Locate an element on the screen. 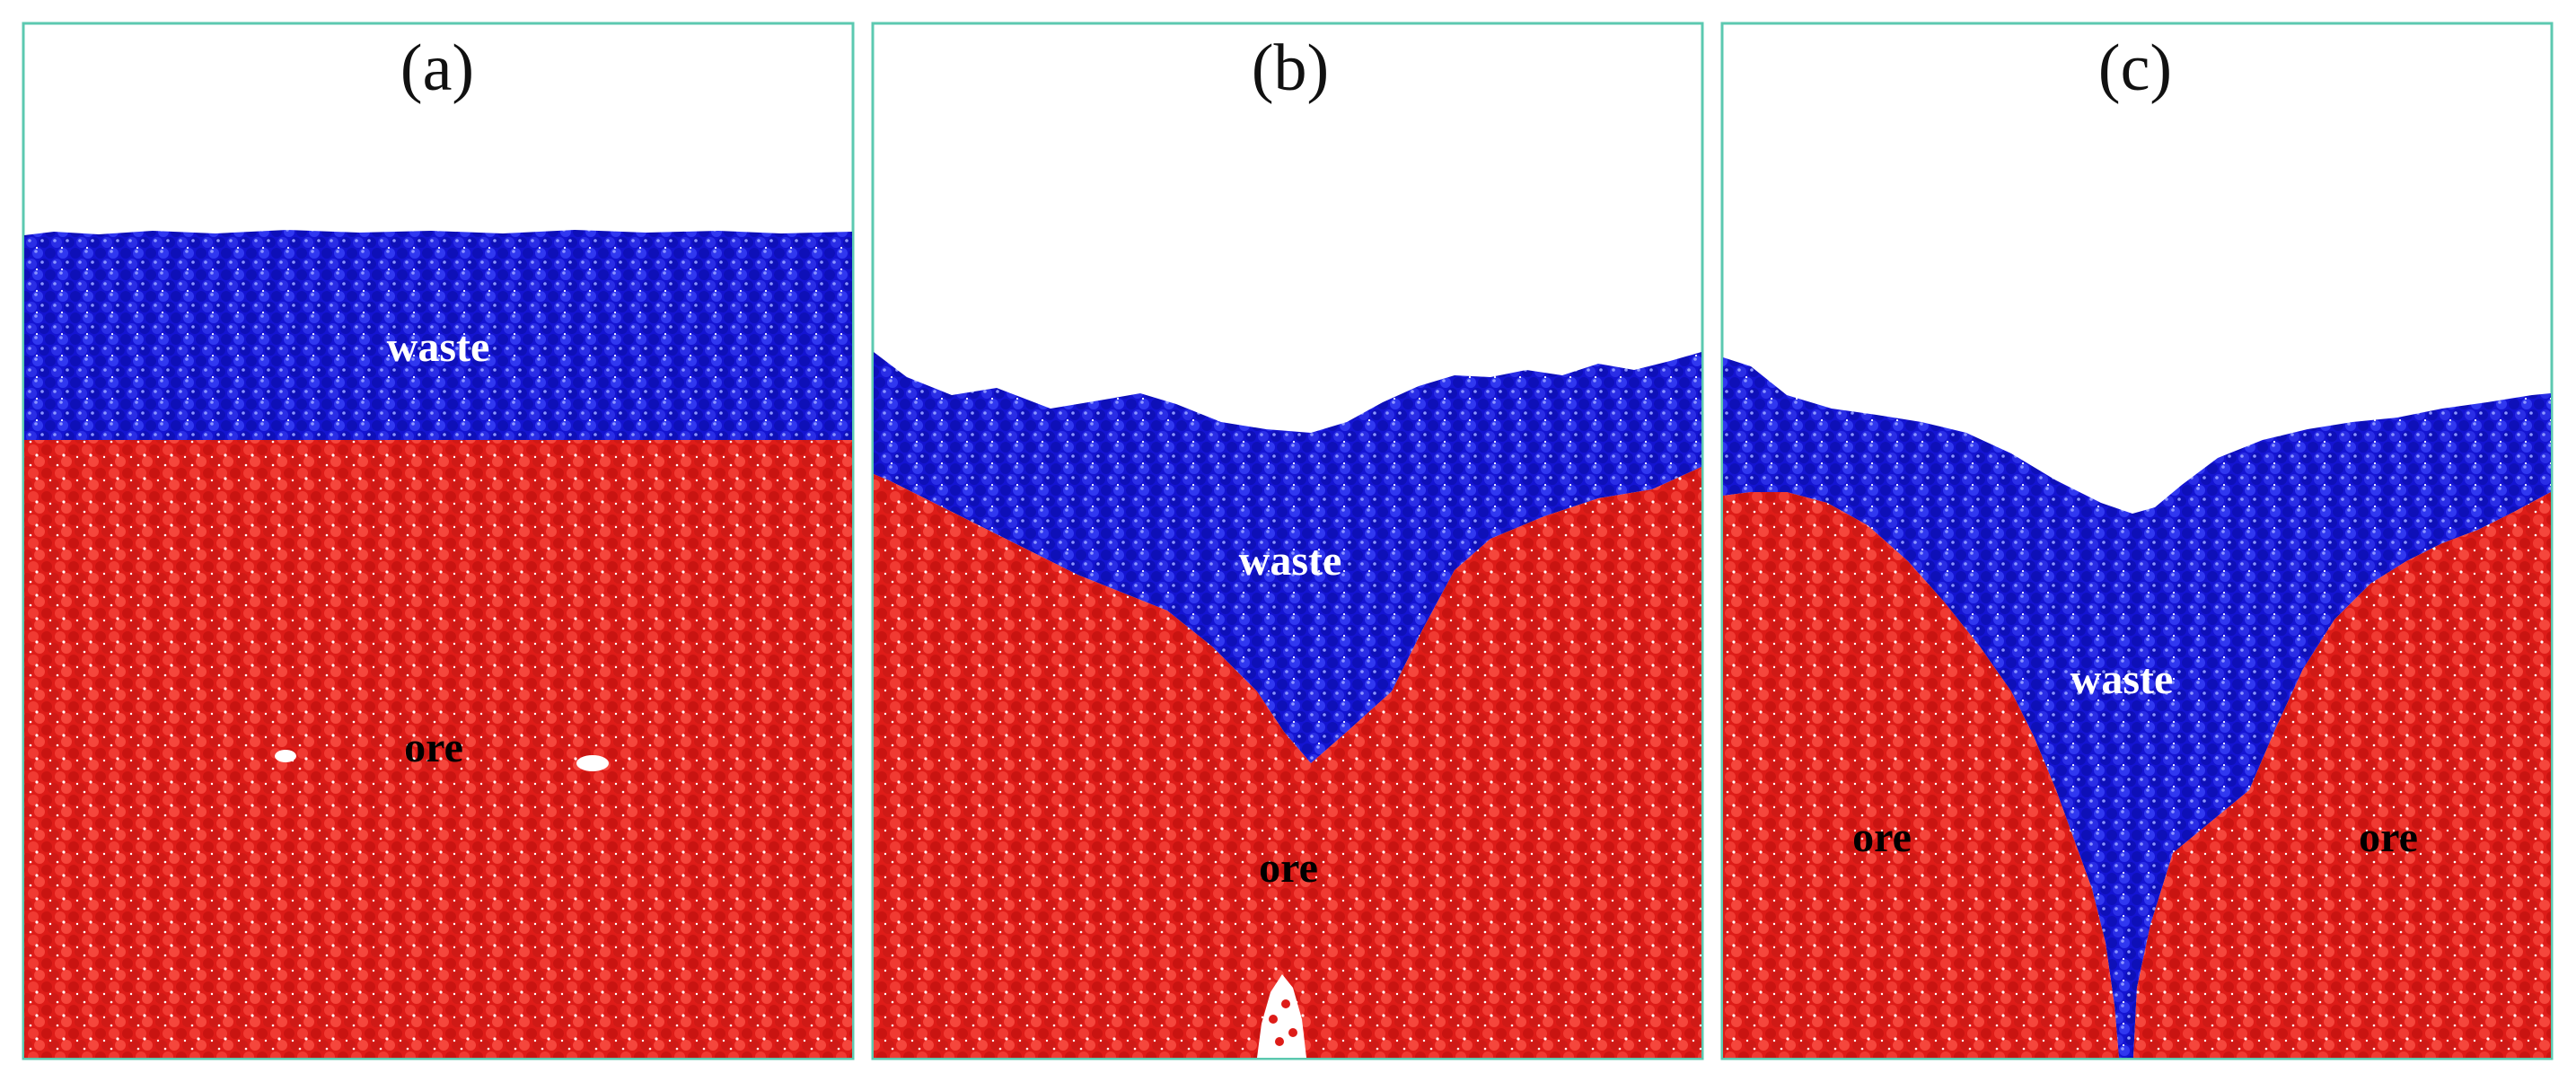 This screenshot has height=1082, width=2576. panel-b-waste-layer is located at coordinates (1287, 557).